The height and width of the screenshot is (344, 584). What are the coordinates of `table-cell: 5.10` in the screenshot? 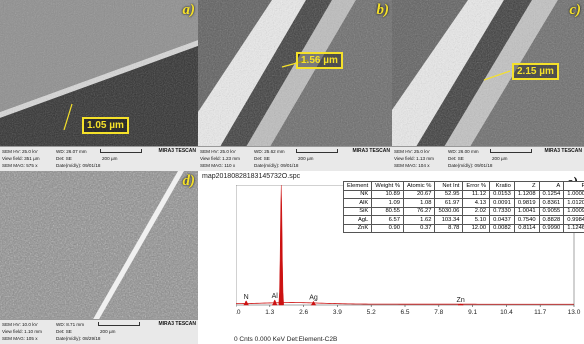 It's located at (476, 220).